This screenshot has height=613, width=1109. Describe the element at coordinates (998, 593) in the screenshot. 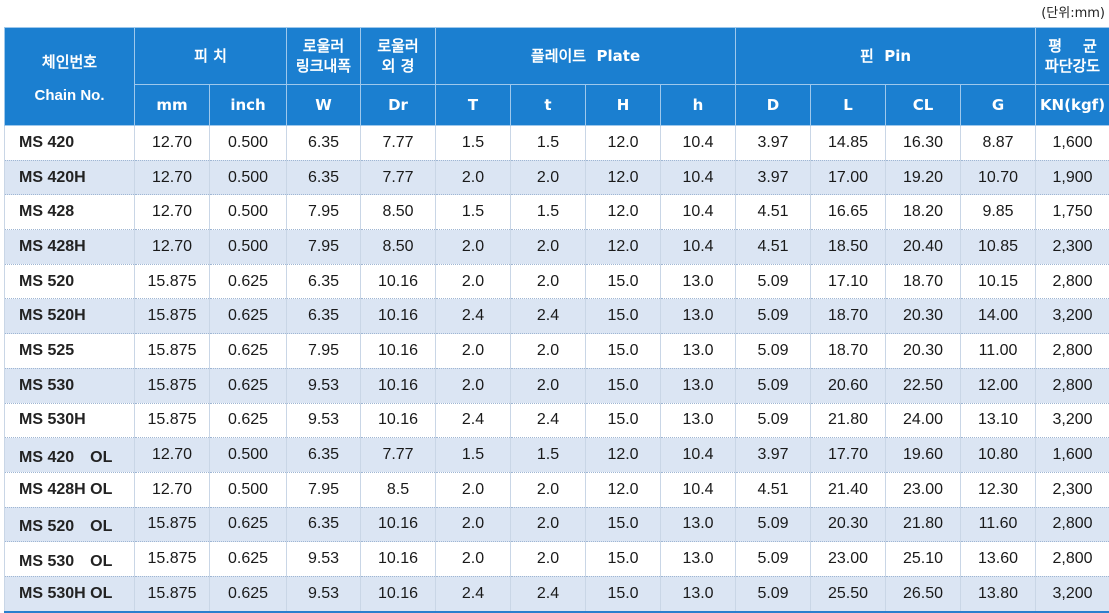

I see `cell-pin-G: 13.80` at that location.